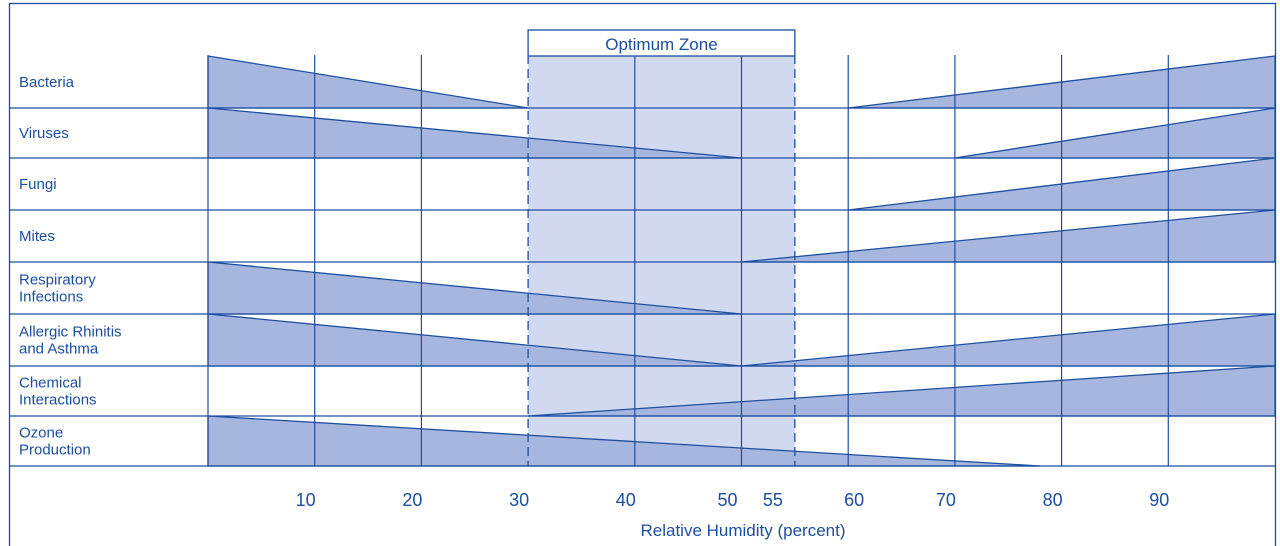  I want to click on x-tick-label: 40, so click(626, 500).